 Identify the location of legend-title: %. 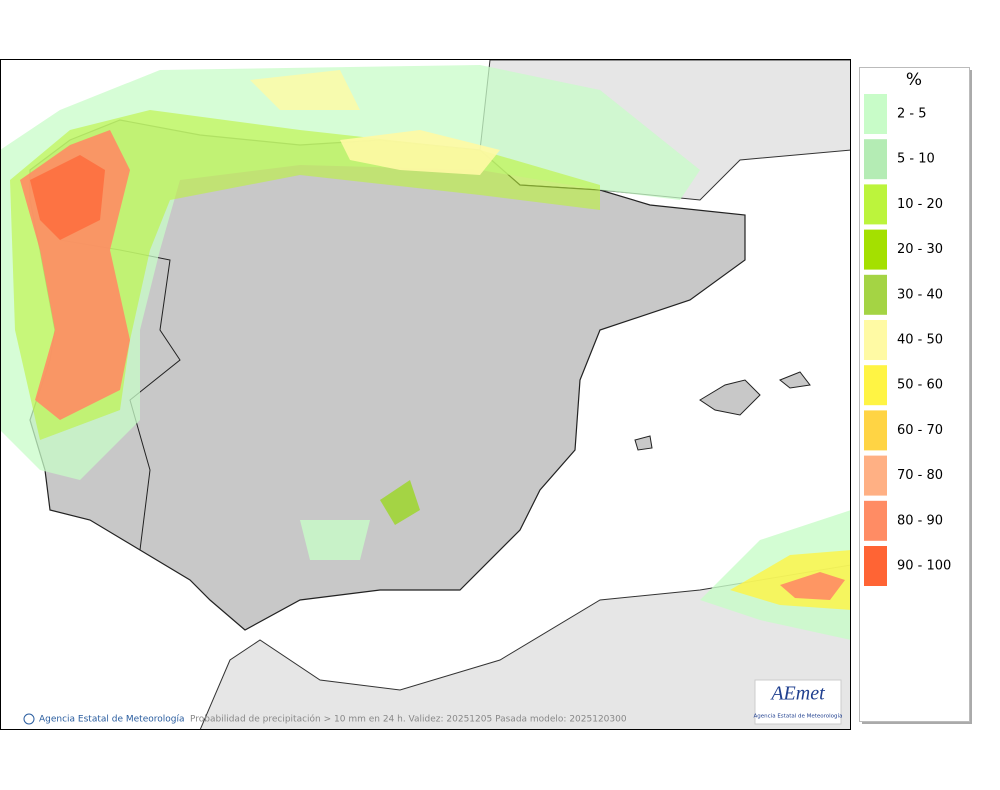
(914, 80).